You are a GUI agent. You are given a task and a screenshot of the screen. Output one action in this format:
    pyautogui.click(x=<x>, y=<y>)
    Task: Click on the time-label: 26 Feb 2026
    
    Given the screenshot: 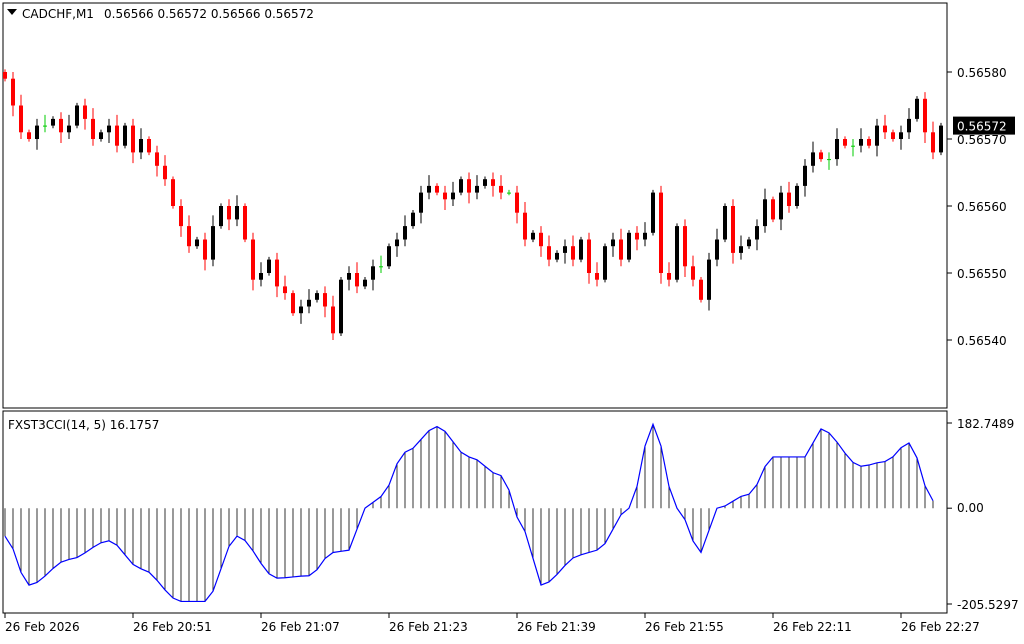 What is the action you would take?
    pyautogui.click(x=42, y=627)
    